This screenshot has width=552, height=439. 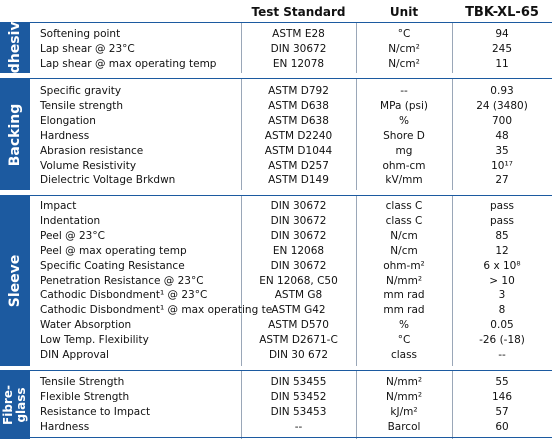 I want to click on standard-cell: DIN 53455, so click(x=298, y=382).